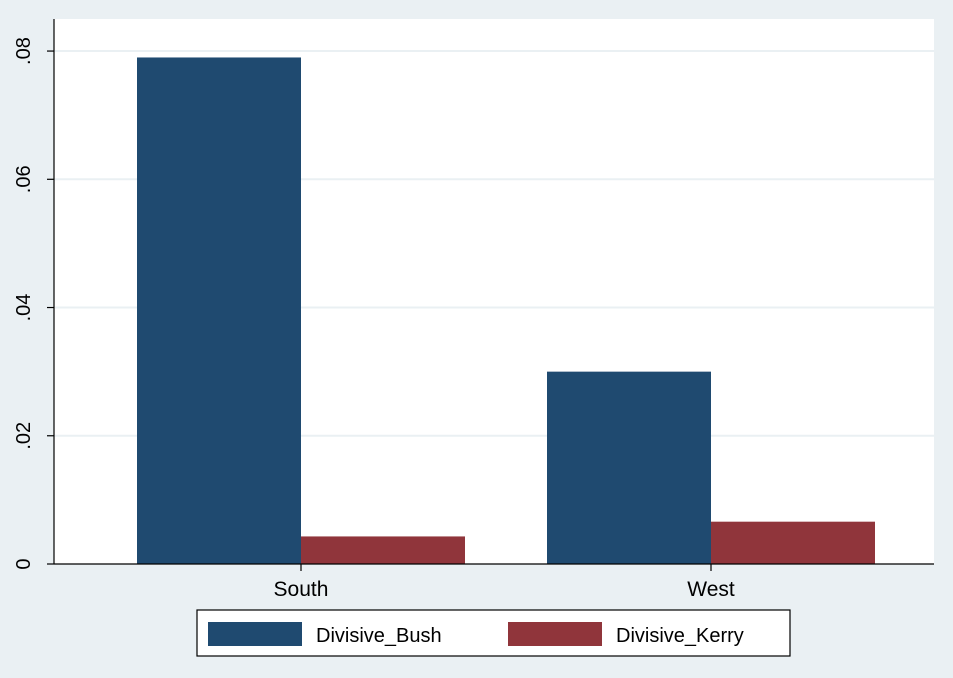  What do you see at coordinates (555, 634) in the screenshot?
I see `legend-swatch-divisive-kerry` at bounding box center [555, 634].